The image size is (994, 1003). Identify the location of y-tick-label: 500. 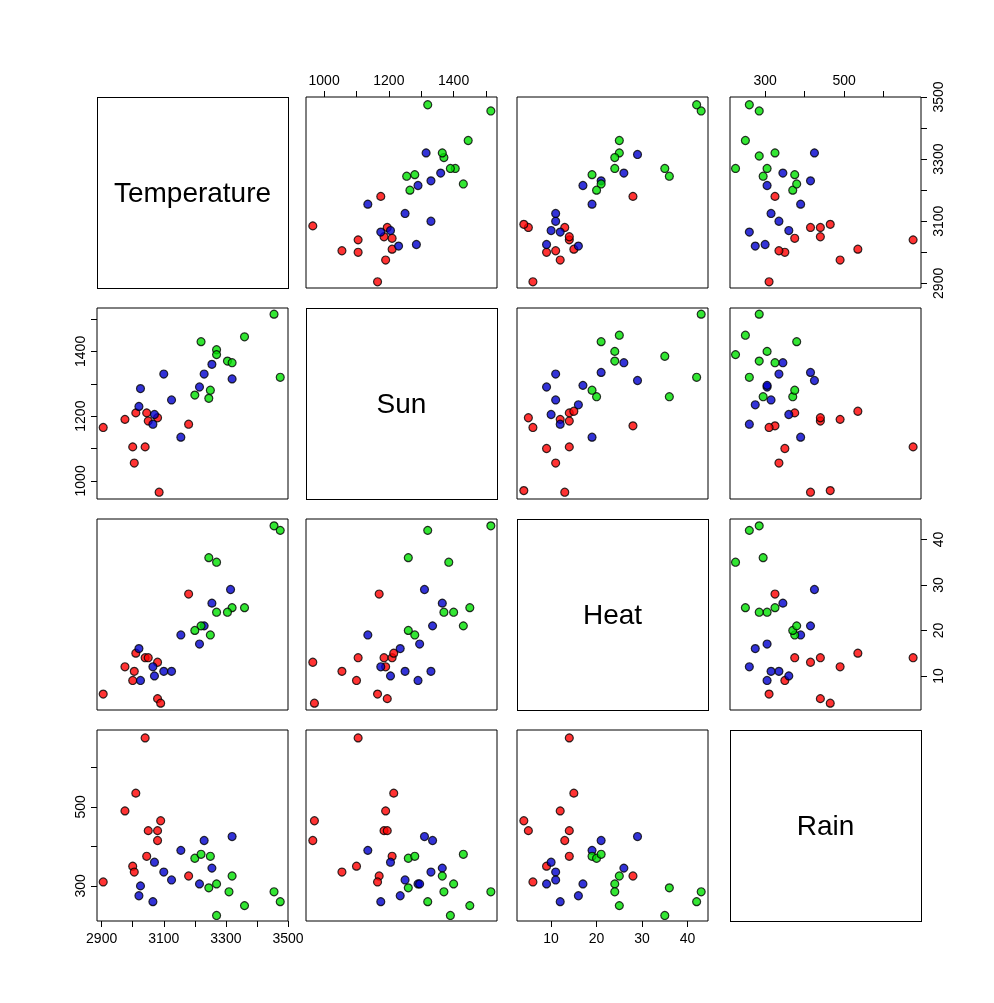
(80, 807).